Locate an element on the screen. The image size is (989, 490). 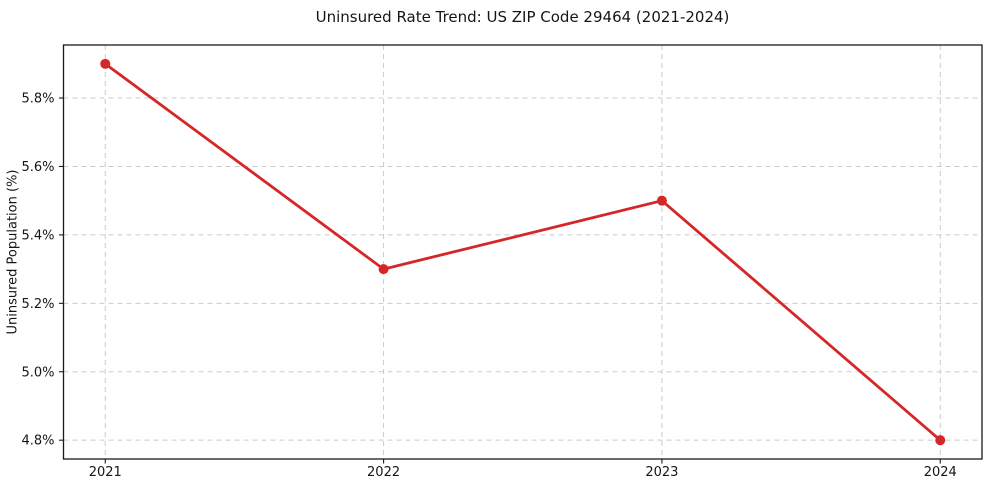
x-axis-tick-label: 2024 is located at coordinates (940, 472).